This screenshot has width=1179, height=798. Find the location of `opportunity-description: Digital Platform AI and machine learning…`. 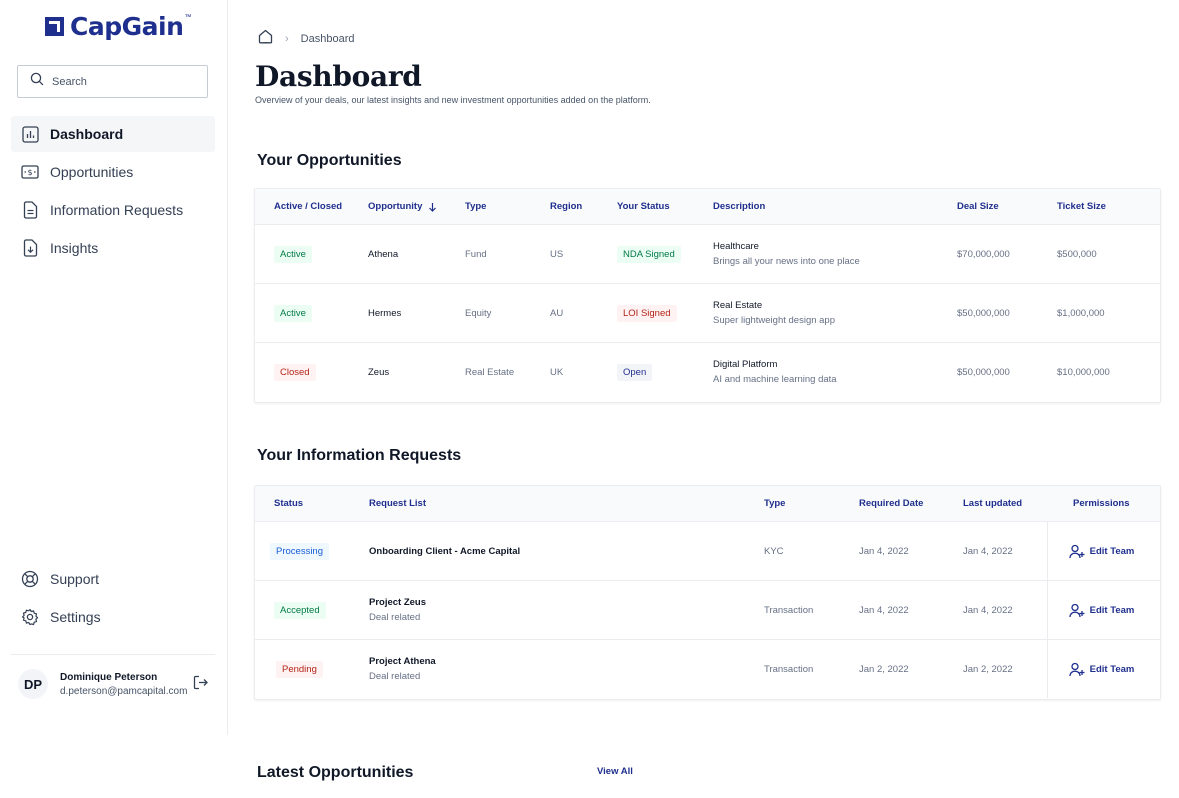

opportunity-description: Digital Platform AI and machine learning… is located at coordinates (775, 372).